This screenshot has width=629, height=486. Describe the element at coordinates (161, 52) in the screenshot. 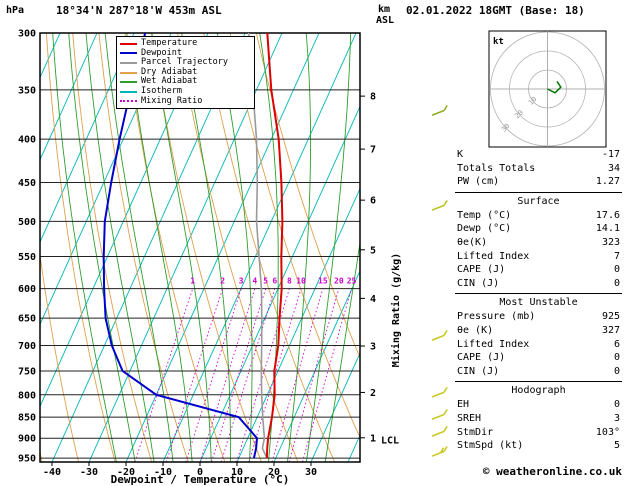

I see `legend-label: Dewpoint` at that location.